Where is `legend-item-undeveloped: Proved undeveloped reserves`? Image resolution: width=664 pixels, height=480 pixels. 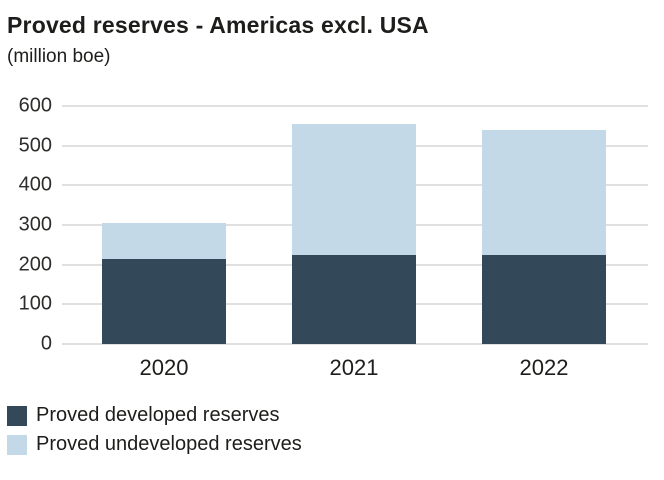
legend-item-undeveloped: Proved undeveloped reserves is located at coordinates (154, 444).